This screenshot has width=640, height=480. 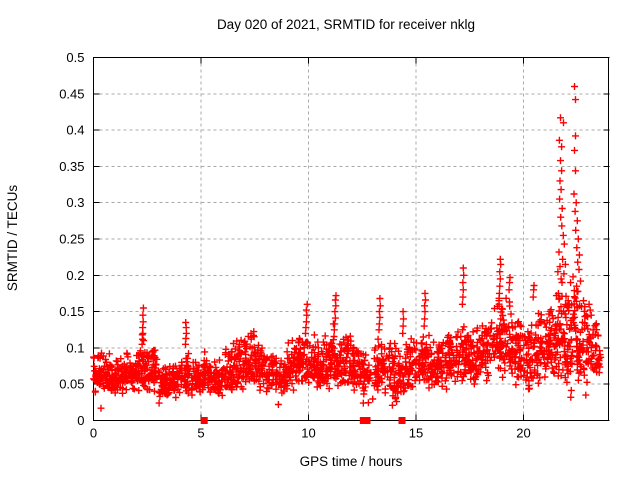 What do you see at coordinates (303, 420) in the screenshot?
I see `axis-flag-markers` at bounding box center [303, 420].